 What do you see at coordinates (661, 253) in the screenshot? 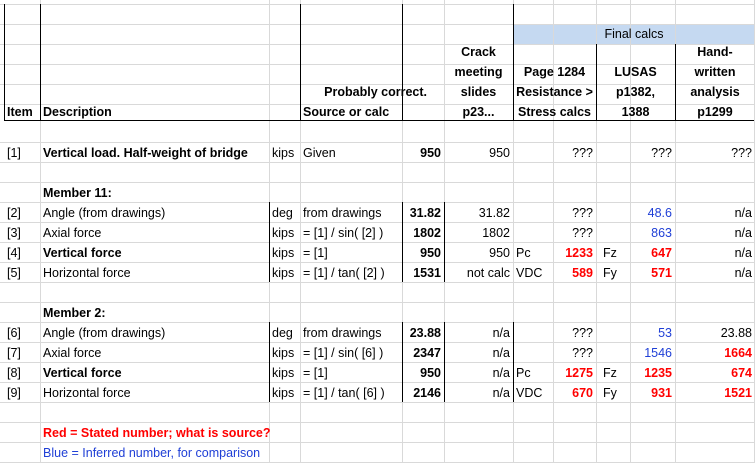
I see `lusas-cell: 647` at bounding box center [661, 253].